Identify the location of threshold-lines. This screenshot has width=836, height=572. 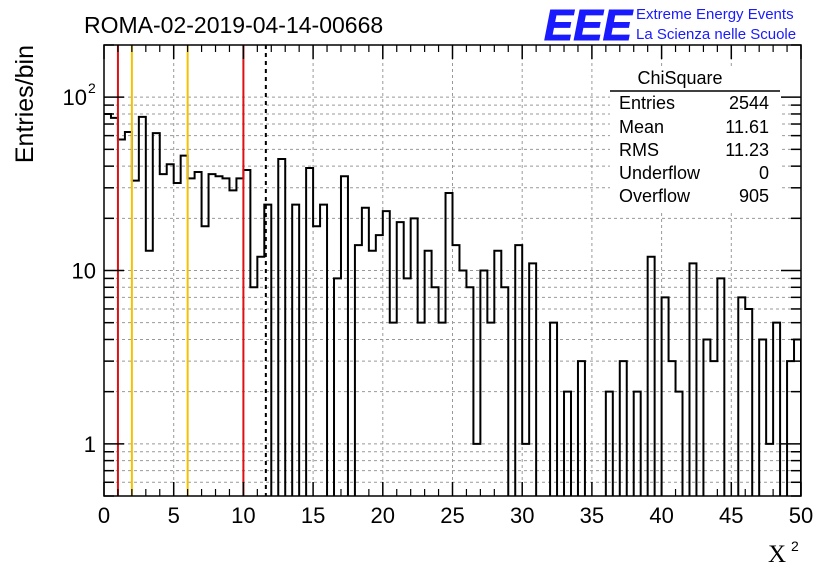
(191, 270).